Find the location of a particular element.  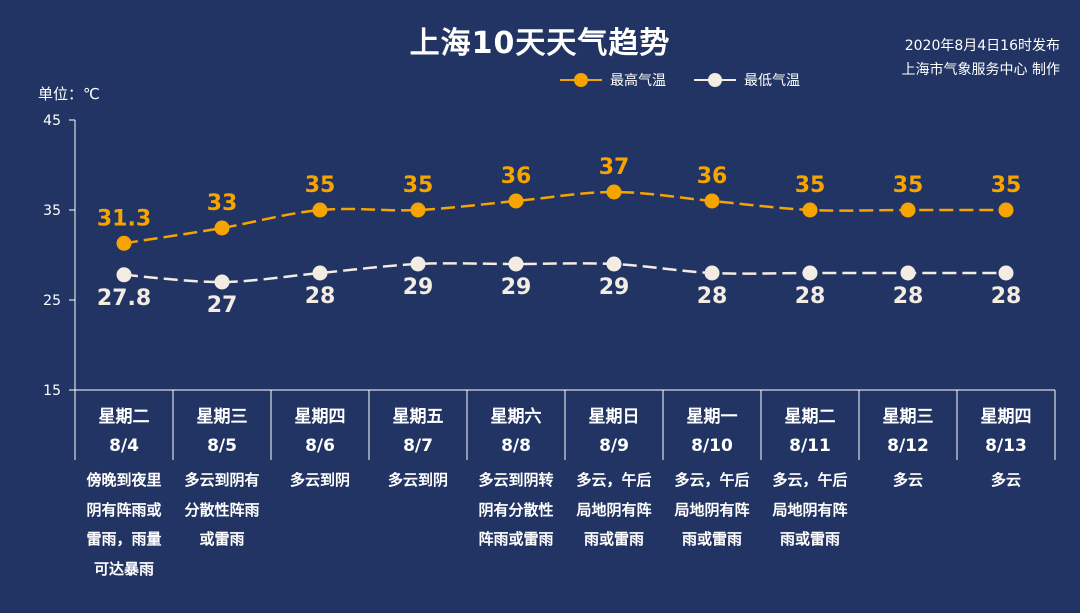

publish-info: 2020年8月4日16时发布 上海市气象服务中心 制作 is located at coordinates (981, 58).